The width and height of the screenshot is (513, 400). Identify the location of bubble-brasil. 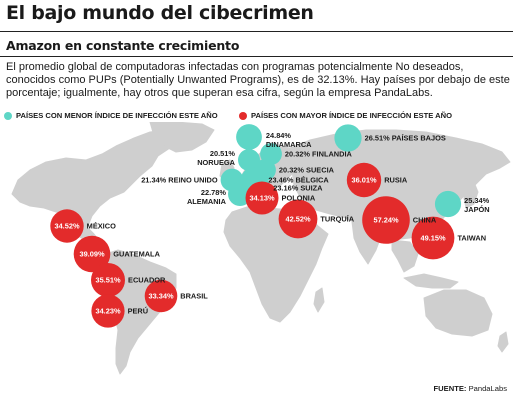
(161, 296).